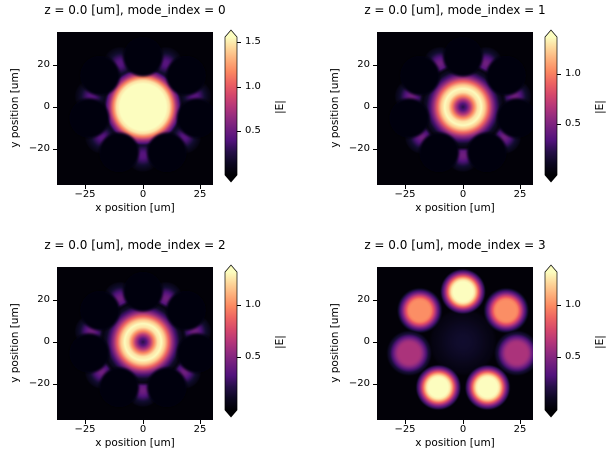  I want to click on colorbar-tick-label: 1.5, so click(253, 42).